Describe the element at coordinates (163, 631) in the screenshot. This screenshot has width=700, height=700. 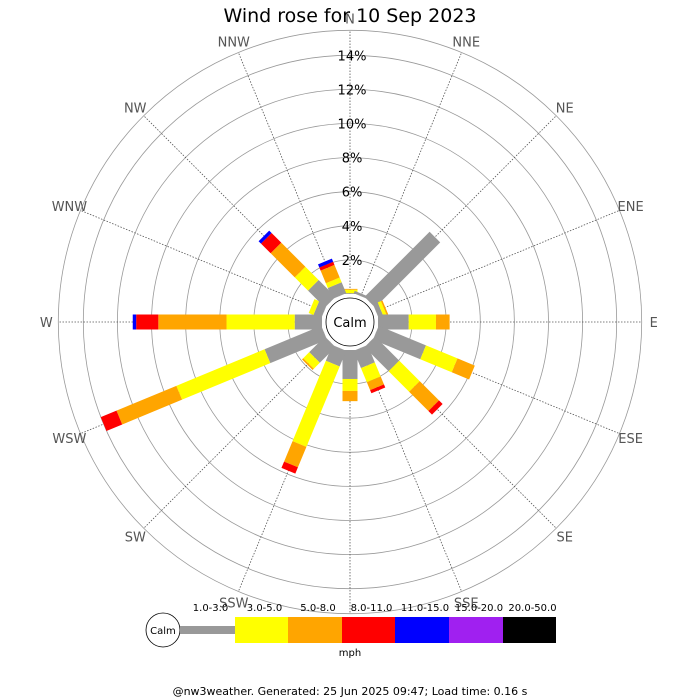
I see `legend-calm-label: Calm` at that location.